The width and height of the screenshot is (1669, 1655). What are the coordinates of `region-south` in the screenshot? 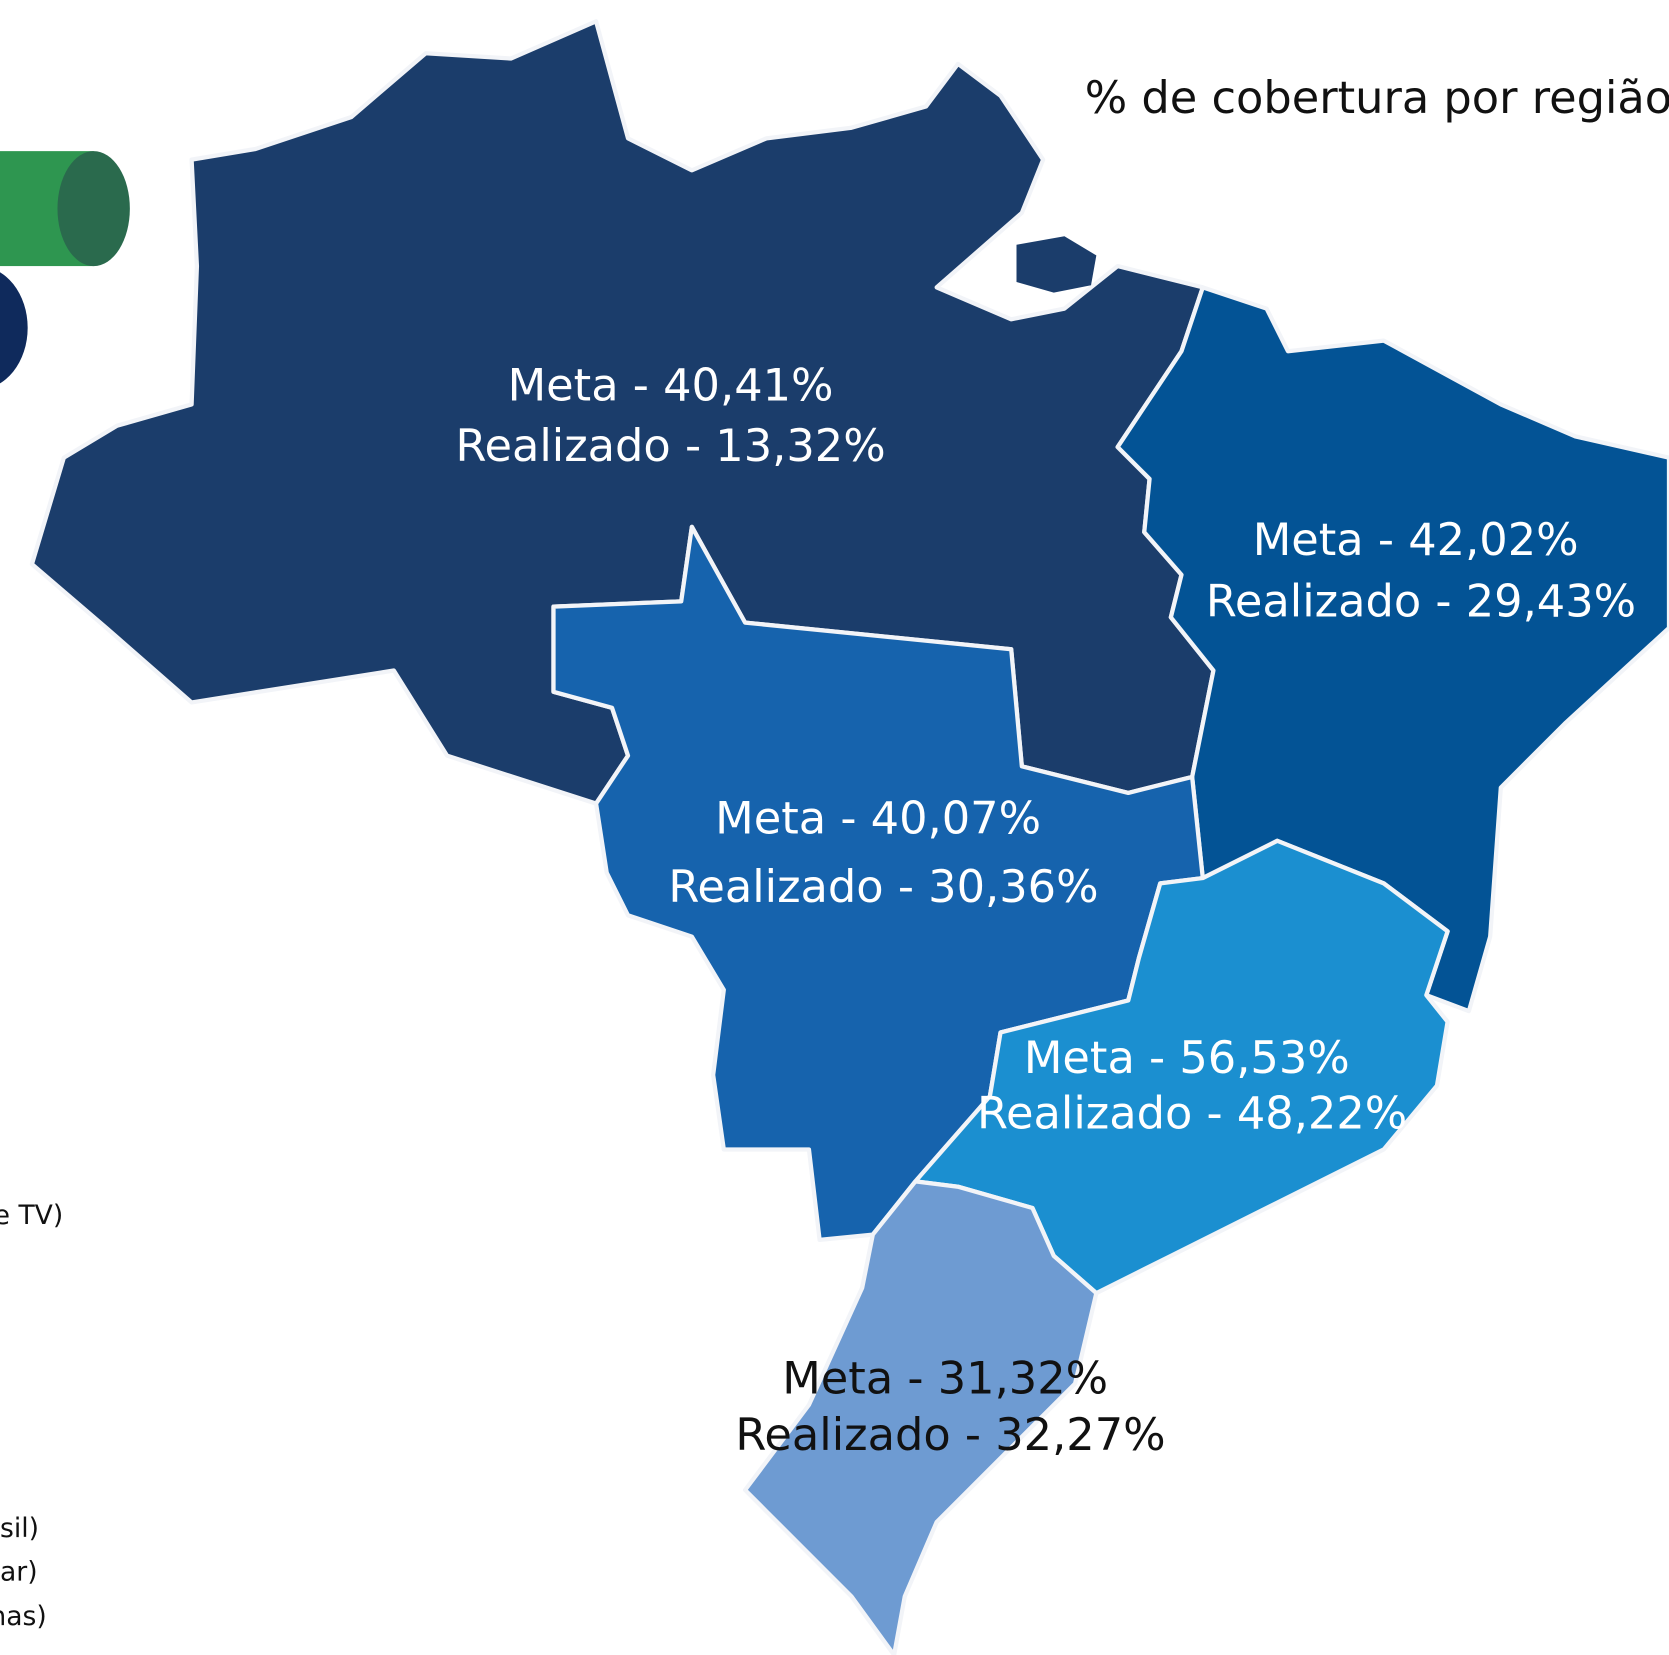 It's located at (920, 1417).